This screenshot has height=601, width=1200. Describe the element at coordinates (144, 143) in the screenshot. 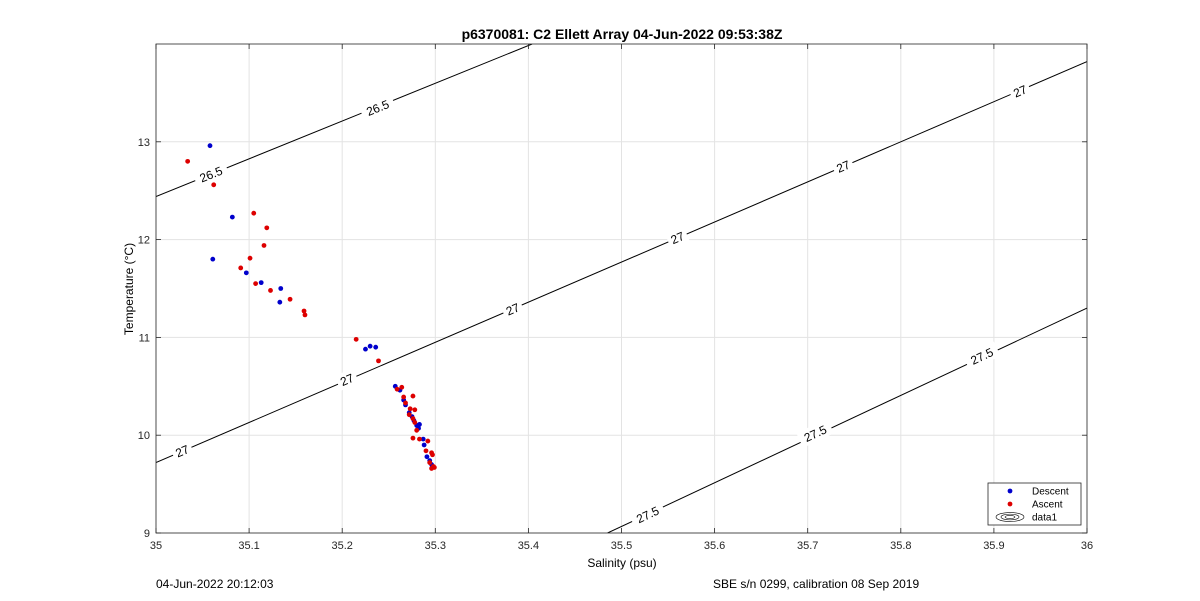

I see `y-tick-label: 13` at that location.